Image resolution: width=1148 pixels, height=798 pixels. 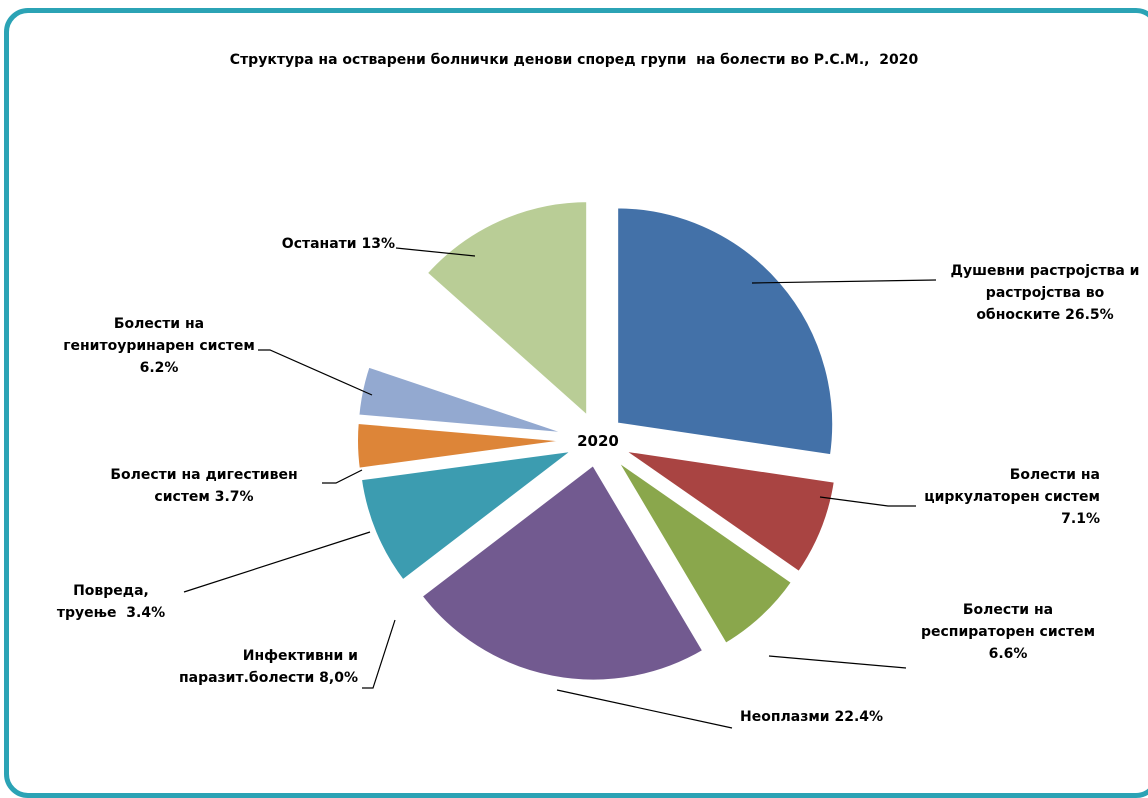 I want to click on slice-label-line: Болести на дигестивен, so click(x=204, y=475).